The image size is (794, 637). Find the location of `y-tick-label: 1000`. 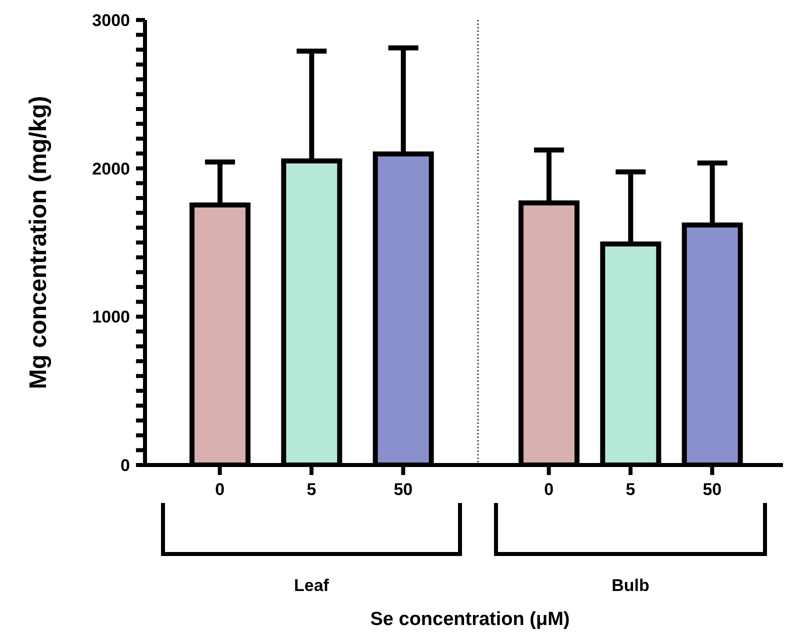

y-tick-label: 1000 is located at coordinates (111, 317).